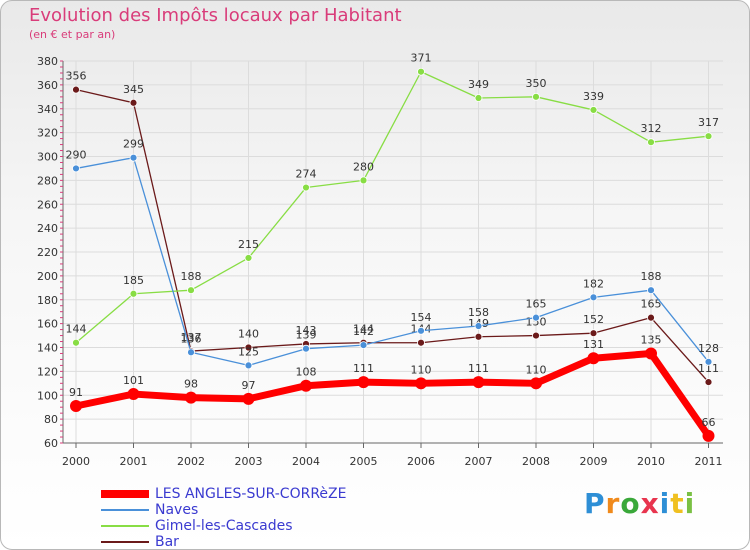 This screenshot has width=750, height=550. Describe the element at coordinates (306, 461) in the screenshot. I see `x-tick-label: 2004` at that location.